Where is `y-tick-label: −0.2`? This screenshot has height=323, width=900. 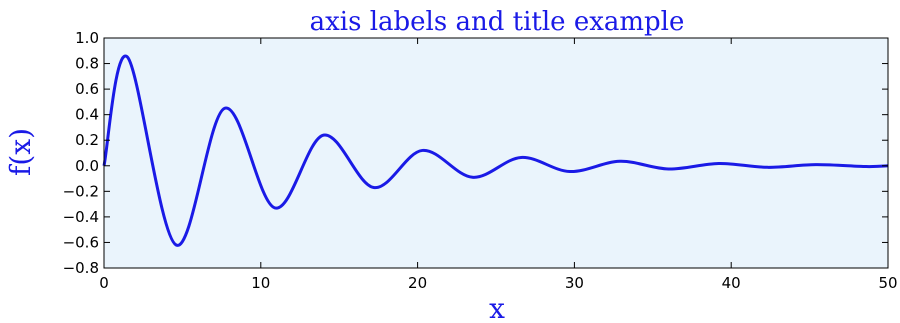 y-tick-label: −0.2 is located at coordinates (81, 191).